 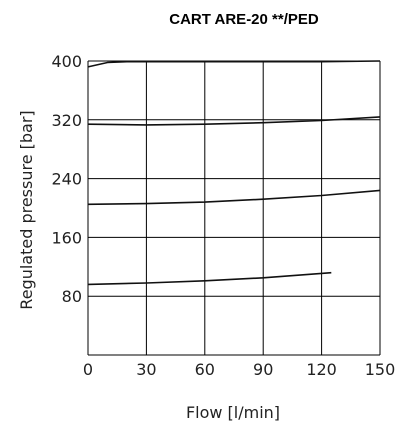 I want to click on x-tick-label: 90, so click(x=263, y=369).